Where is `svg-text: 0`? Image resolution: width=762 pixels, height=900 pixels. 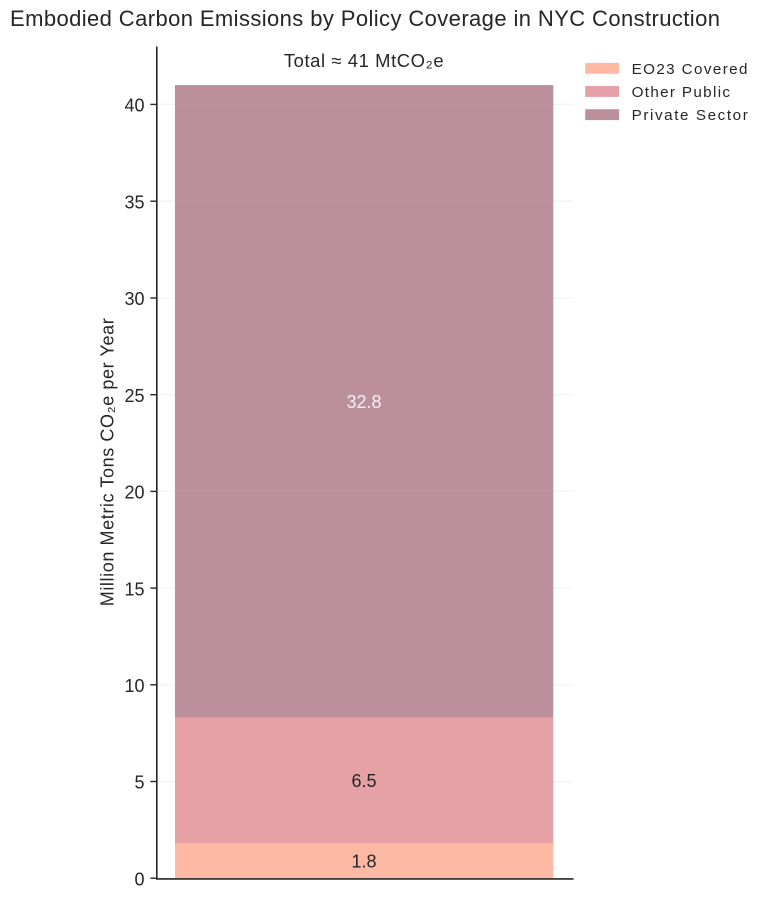
svg-text: 0 is located at coordinates (139, 879).